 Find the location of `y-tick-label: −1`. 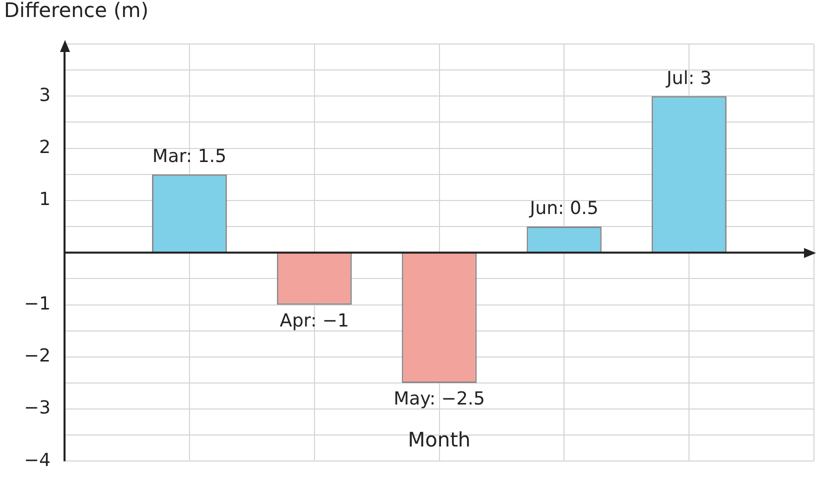

y-tick-label: −1 is located at coordinates (37, 303).